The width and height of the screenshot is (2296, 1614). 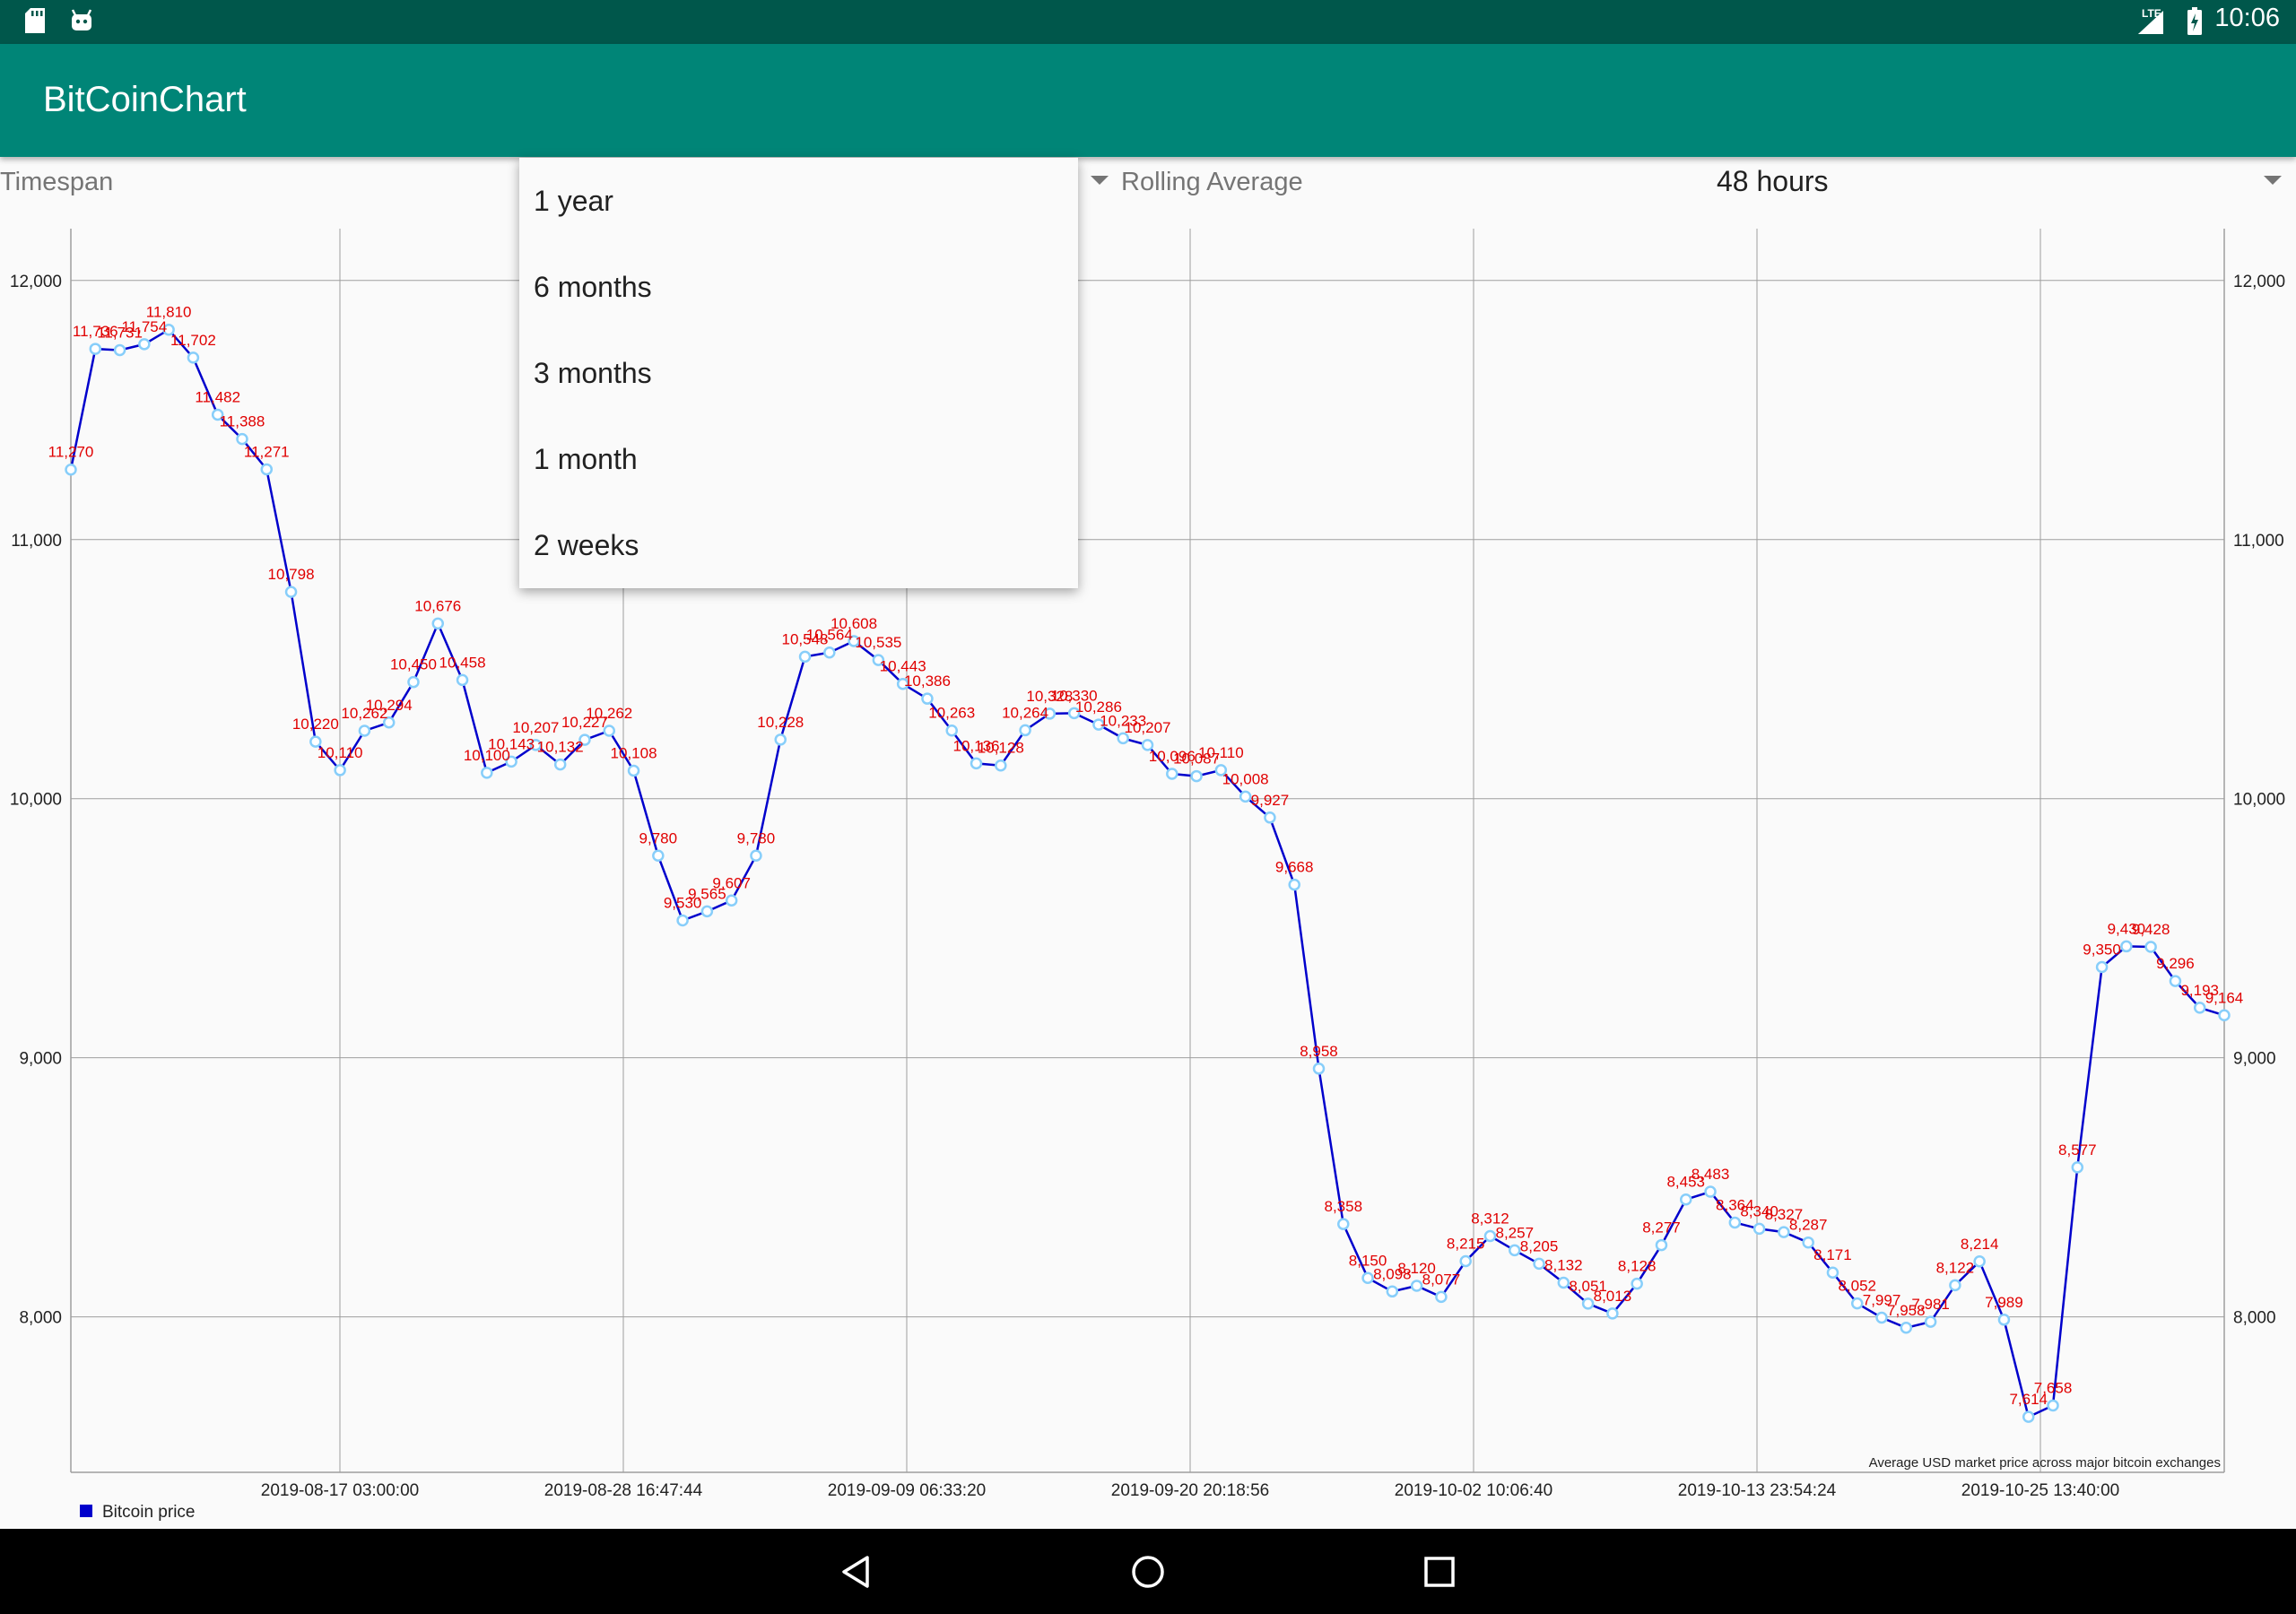 What do you see at coordinates (1074, 695) in the screenshot?
I see `data-label: 10,330` at bounding box center [1074, 695].